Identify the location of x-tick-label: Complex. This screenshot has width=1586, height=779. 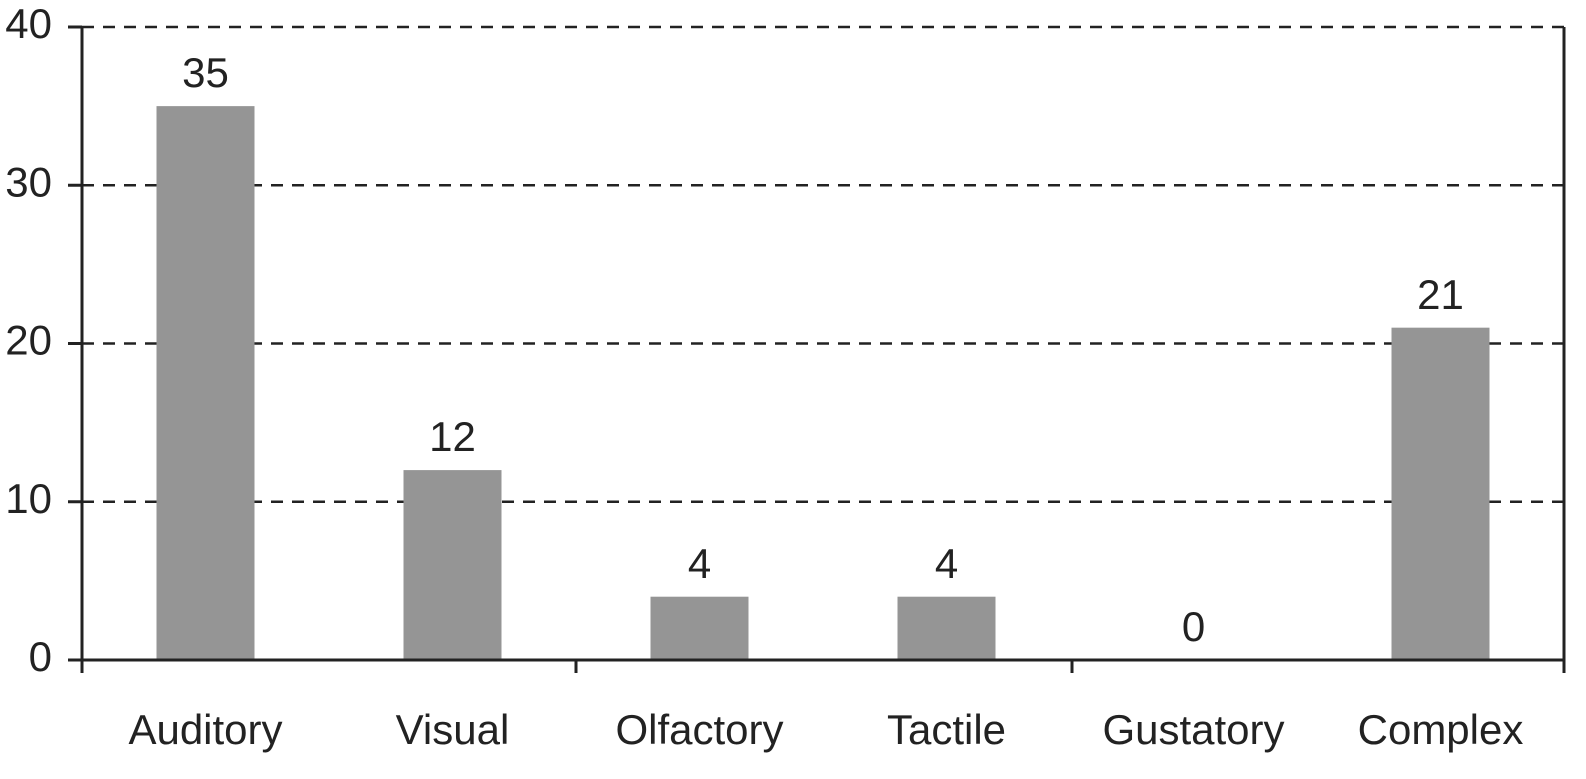
(1441, 729).